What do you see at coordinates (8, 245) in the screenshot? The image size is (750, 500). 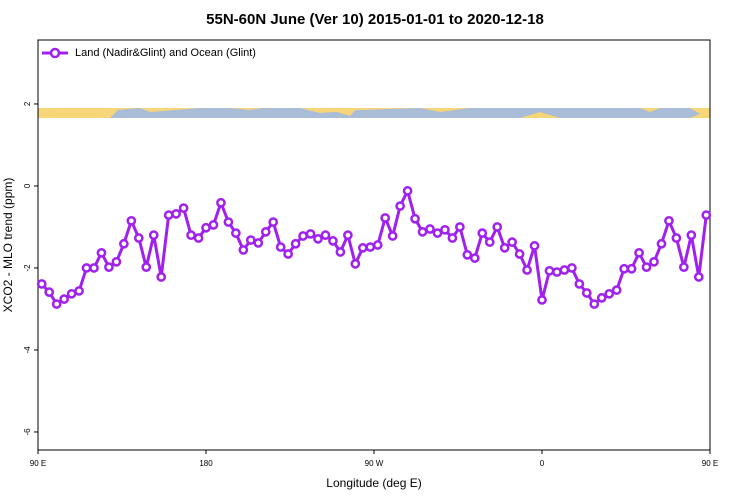 I see `y-axis-label: XCO2 - MLO trend (ppm)` at bounding box center [8, 245].